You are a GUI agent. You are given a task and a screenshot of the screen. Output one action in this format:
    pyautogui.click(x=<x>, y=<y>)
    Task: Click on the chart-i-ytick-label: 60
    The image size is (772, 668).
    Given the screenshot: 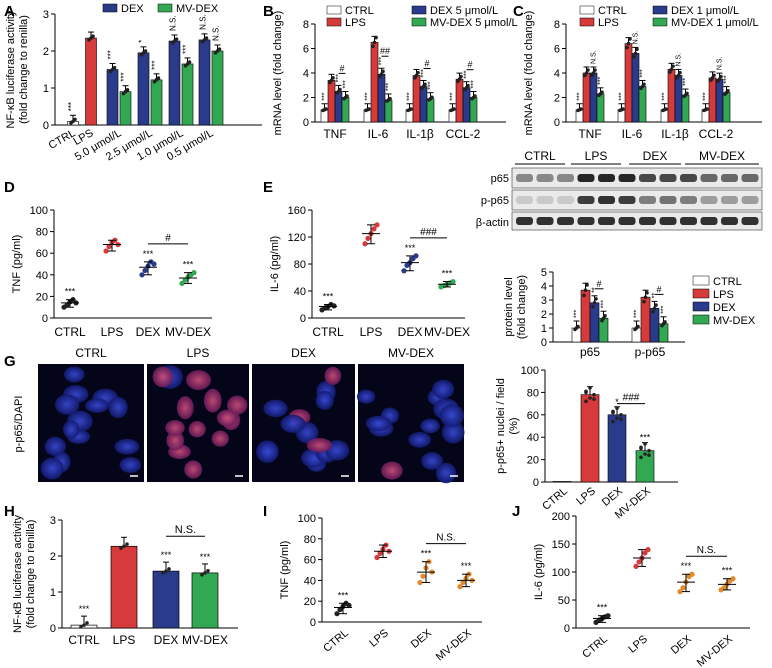 What is the action you would take?
    pyautogui.click(x=310, y=561)
    